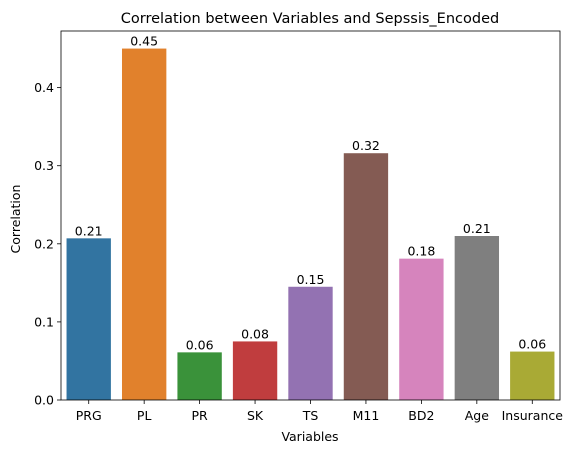 The width and height of the screenshot is (573, 453). I want to click on data-label-pr: 0.06, so click(200, 344).